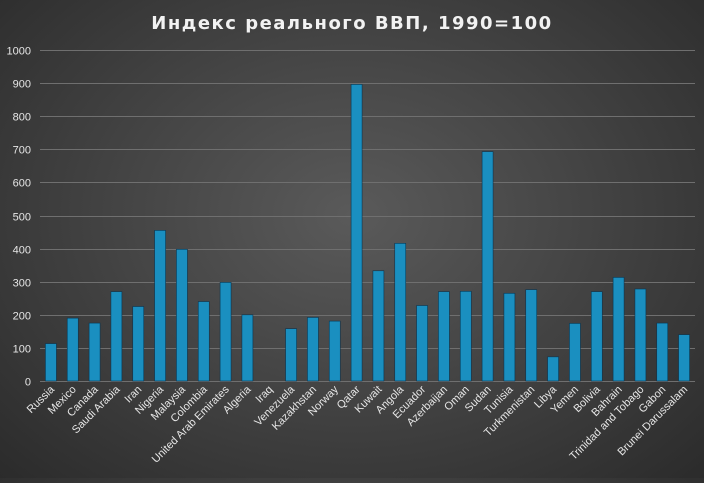 Image resolution: width=704 pixels, height=483 pixels. Describe the element at coordinates (22, 151) in the screenshot. I see `y-tick-label: 700` at that location.